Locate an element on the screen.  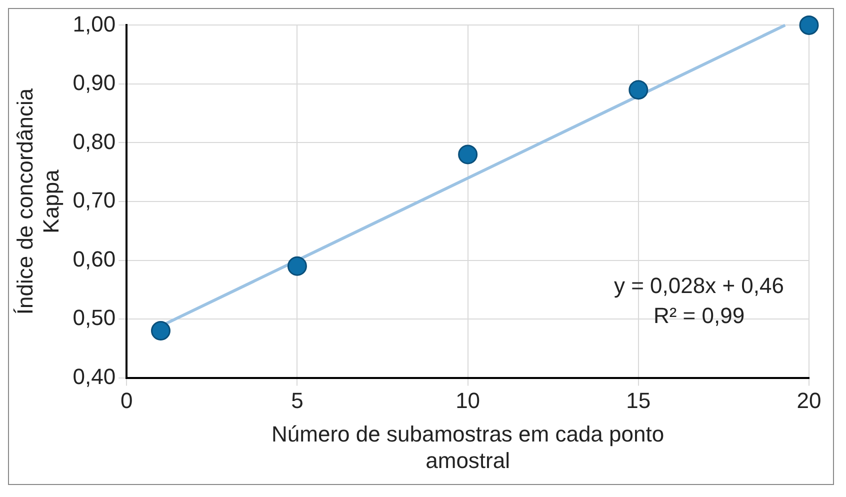
y-tick-label: 1,00 is located at coordinates (94, 23).